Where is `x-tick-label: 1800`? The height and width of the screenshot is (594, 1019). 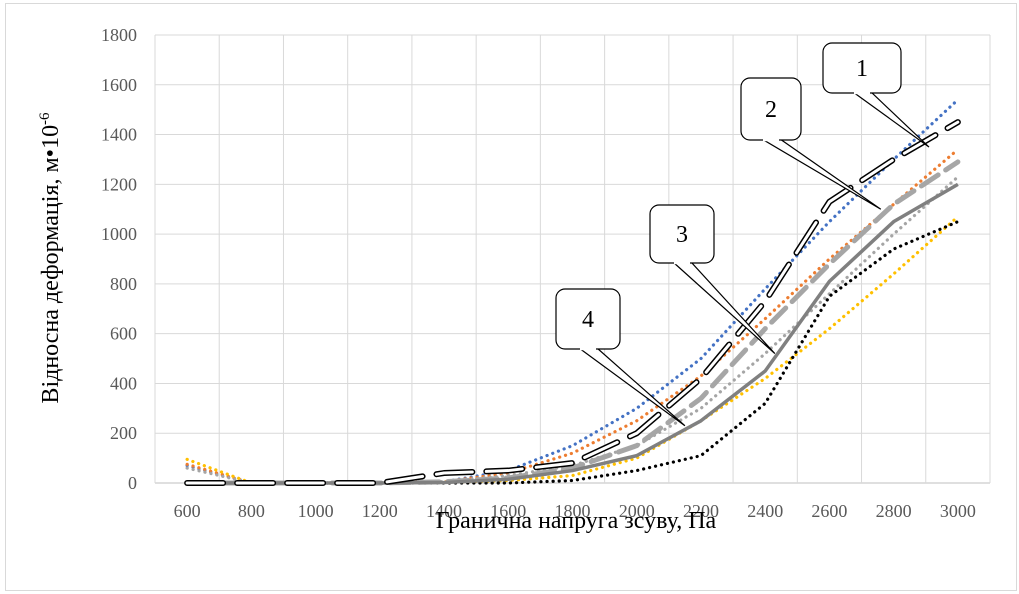
x-tick-label: 1800 is located at coordinates (573, 511).